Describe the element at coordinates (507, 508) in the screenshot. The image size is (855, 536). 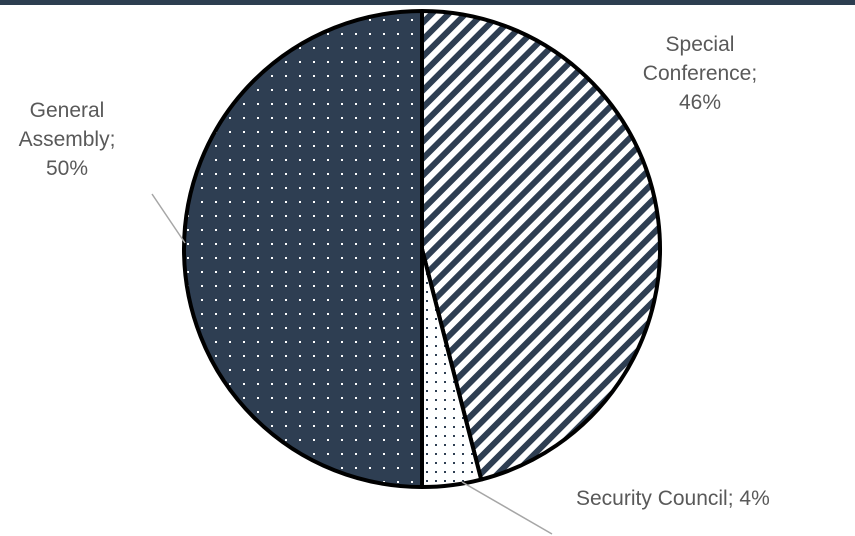
I see `leader-line-security-council` at that location.